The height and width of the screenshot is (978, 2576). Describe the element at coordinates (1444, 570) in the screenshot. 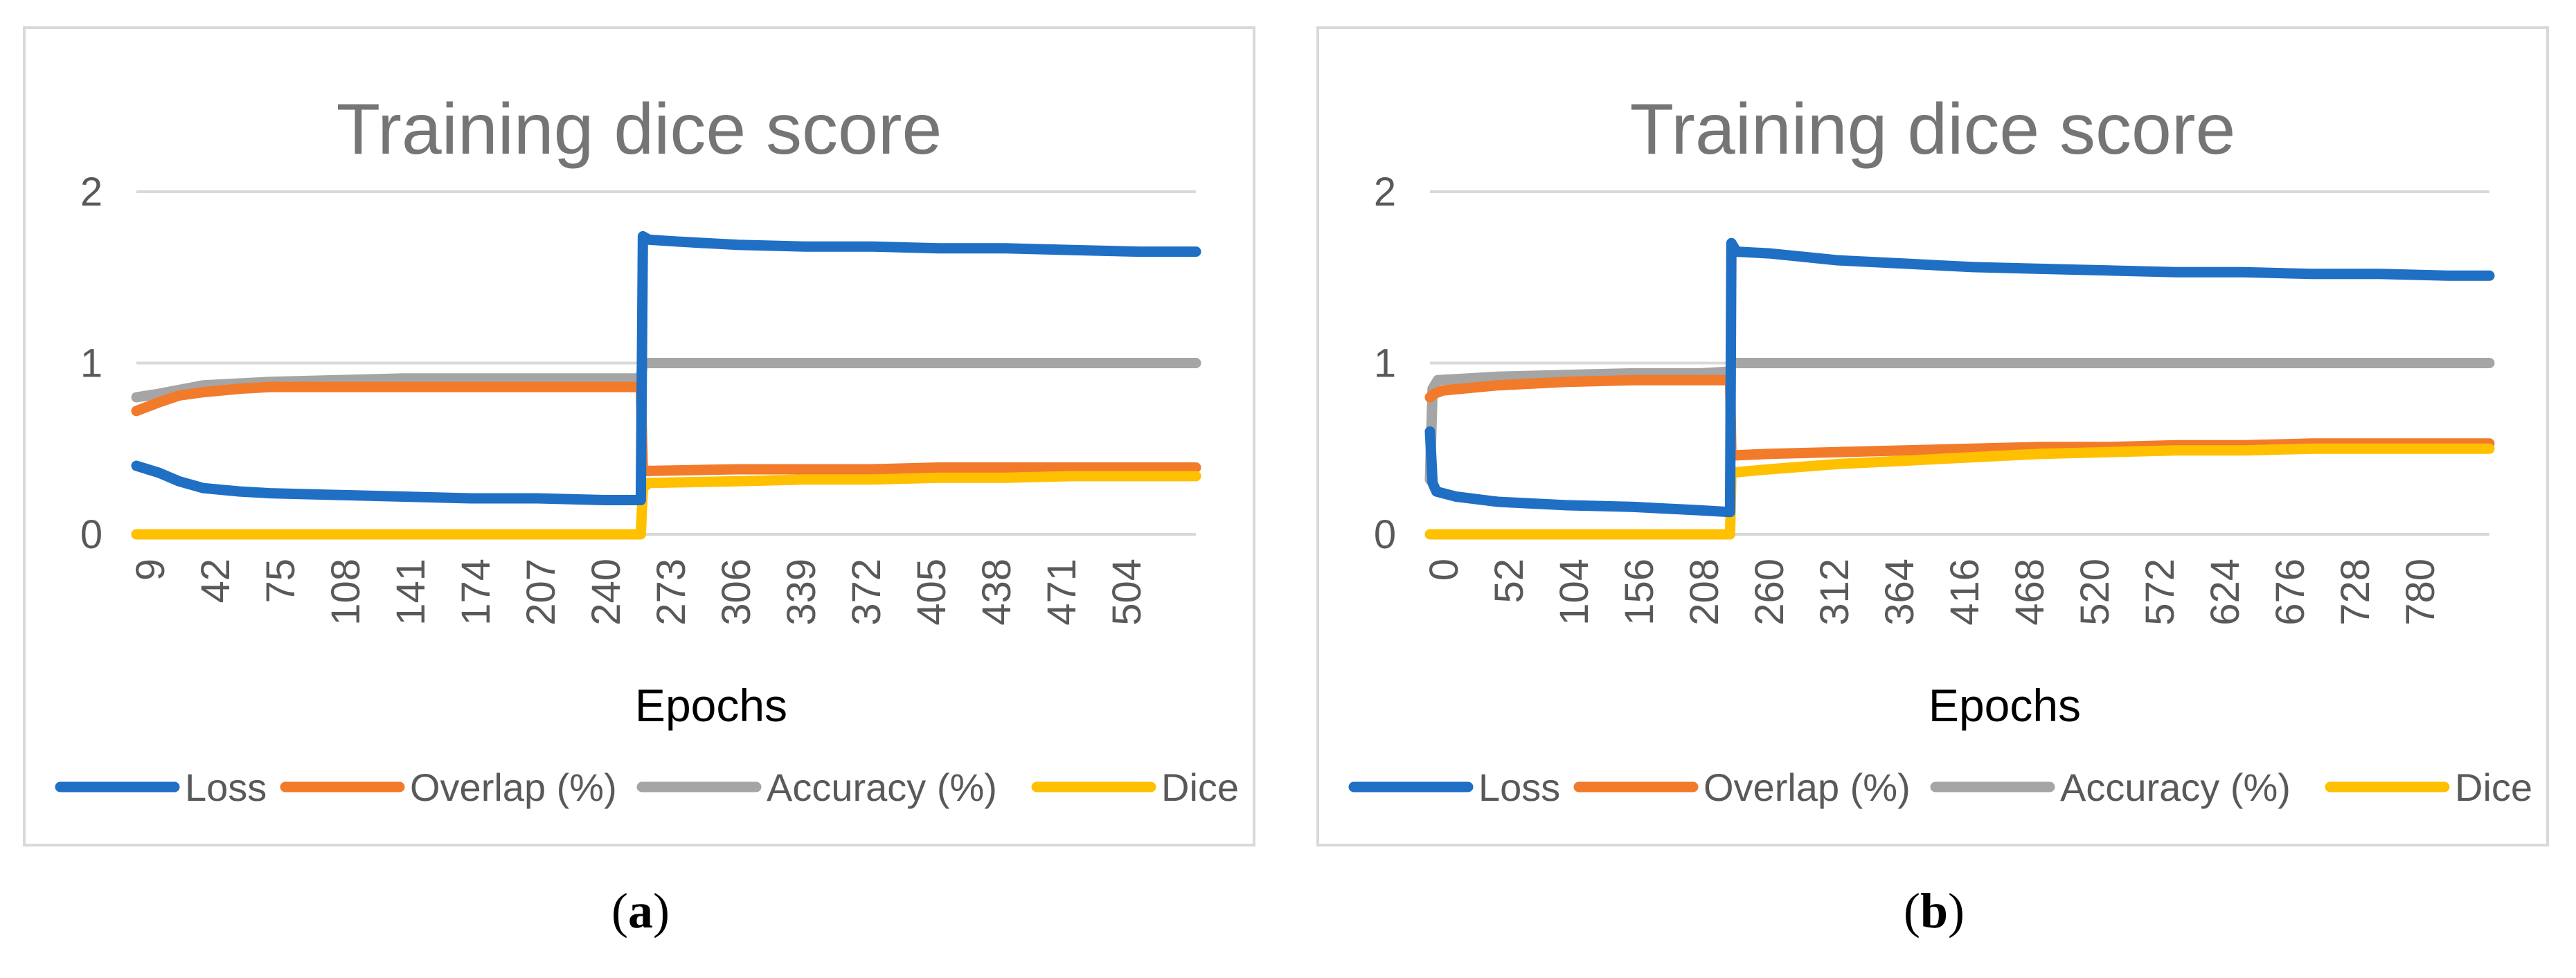

I see `chart-b-x-tick-label: 0` at that location.